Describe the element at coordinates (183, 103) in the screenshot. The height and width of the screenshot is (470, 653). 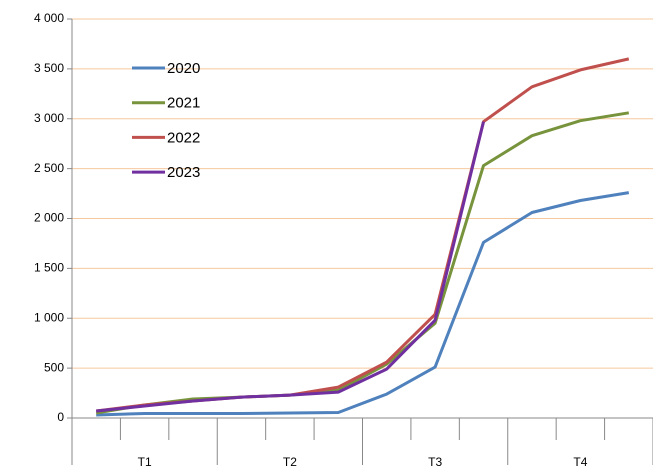
I see `legend-label: 2021` at that location.